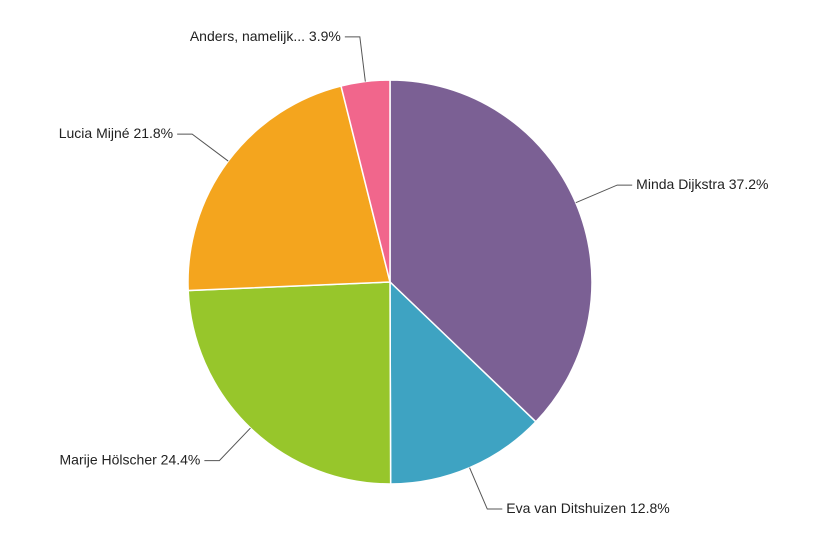 This screenshot has height=539, width=820. What do you see at coordinates (650, 508) in the screenshot?
I see `slice-value: 12.8%` at bounding box center [650, 508].